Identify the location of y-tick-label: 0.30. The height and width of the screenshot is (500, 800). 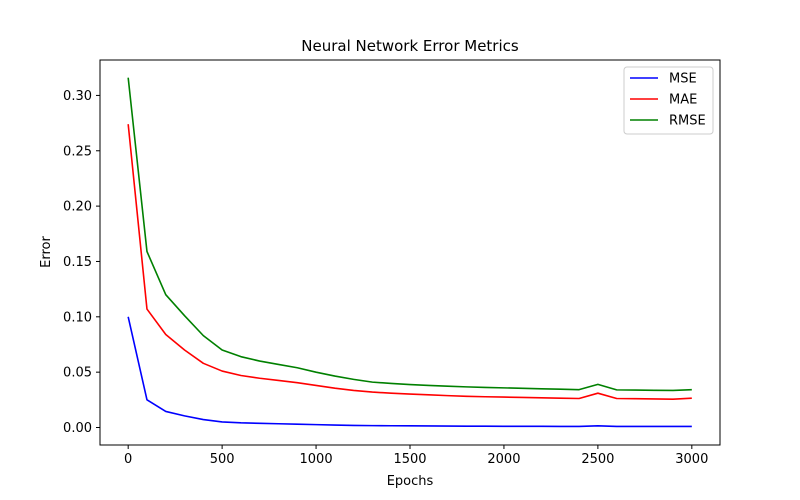
(77, 96).